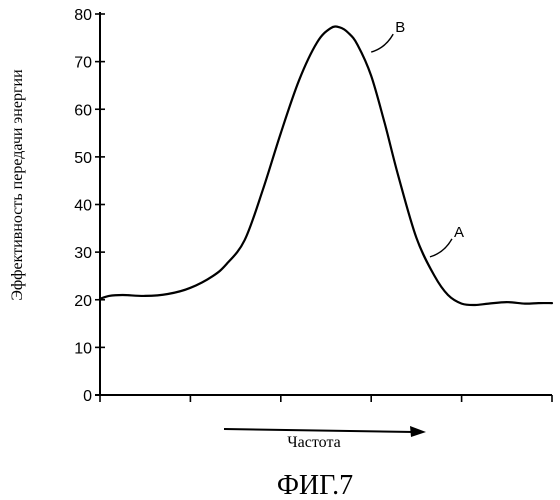 The image size is (560, 500). I want to click on x-axis, so click(323, 398).